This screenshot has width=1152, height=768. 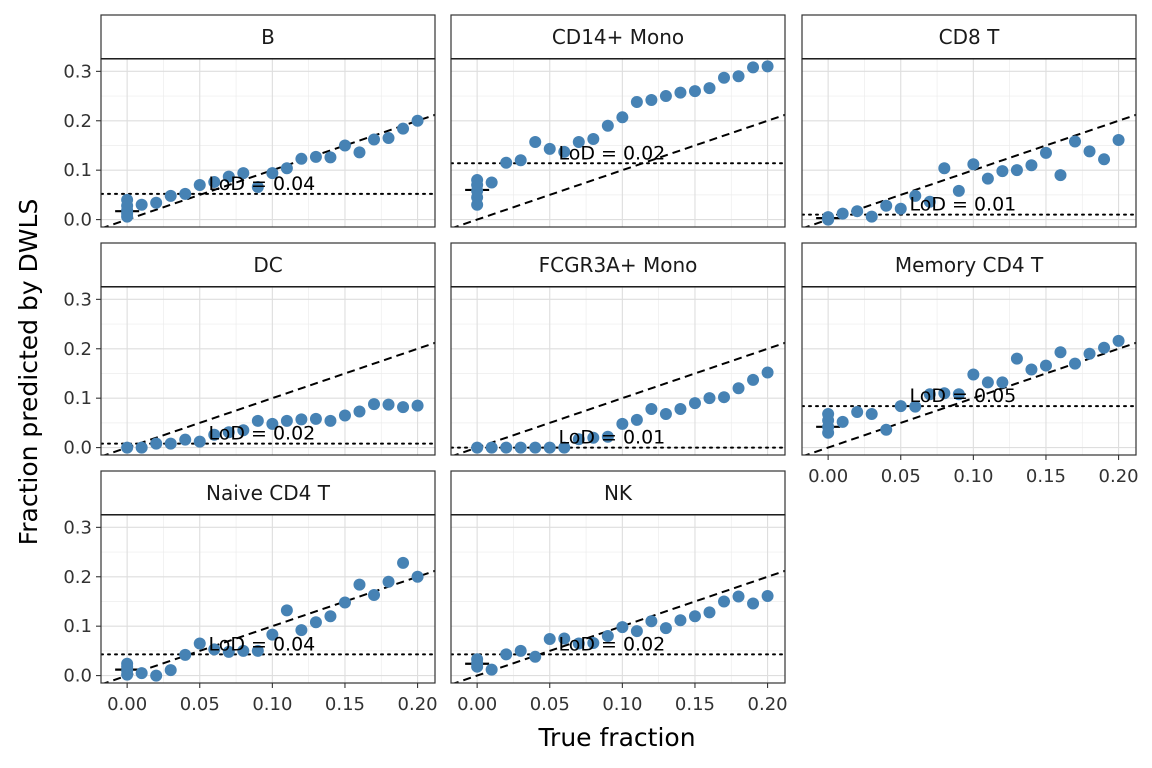 I want to click on facet-panel: FCGR3A+ Mono LoD = 0.01, so click(x=618, y=349).